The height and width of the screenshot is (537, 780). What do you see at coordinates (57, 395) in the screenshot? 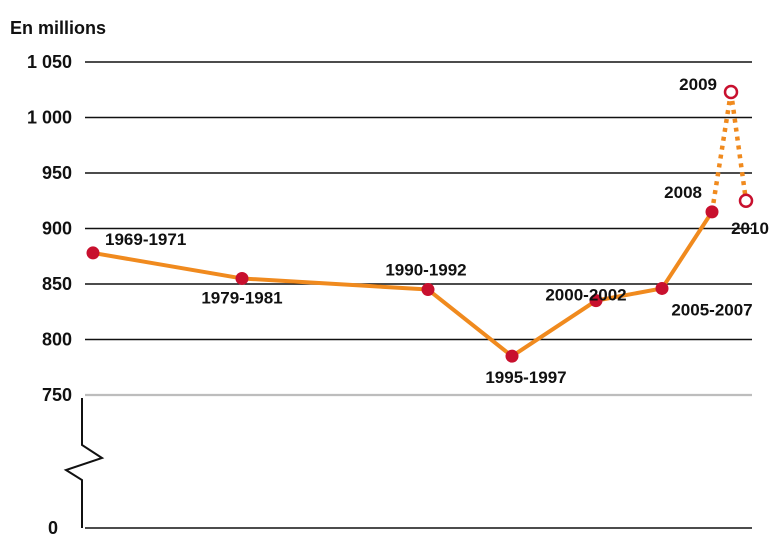
I see `y-tick-label: 750` at bounding box center [57, 395].